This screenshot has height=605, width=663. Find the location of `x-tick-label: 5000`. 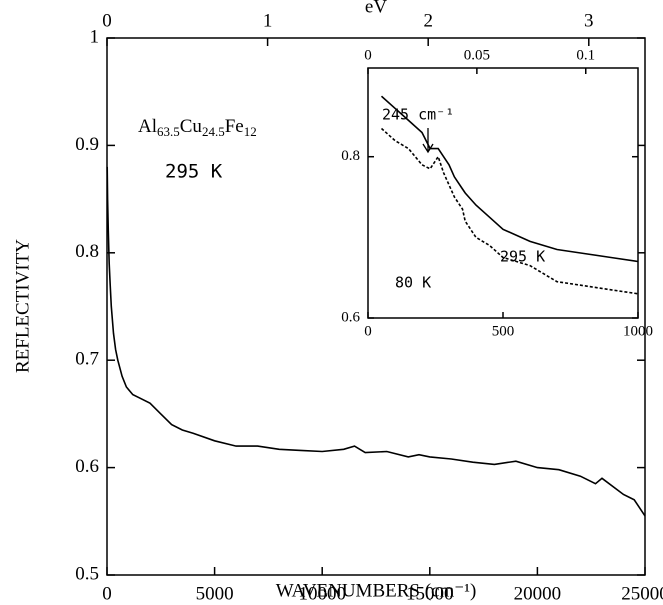

x-tick-label: 5000 is located at coordinates (215, 593).